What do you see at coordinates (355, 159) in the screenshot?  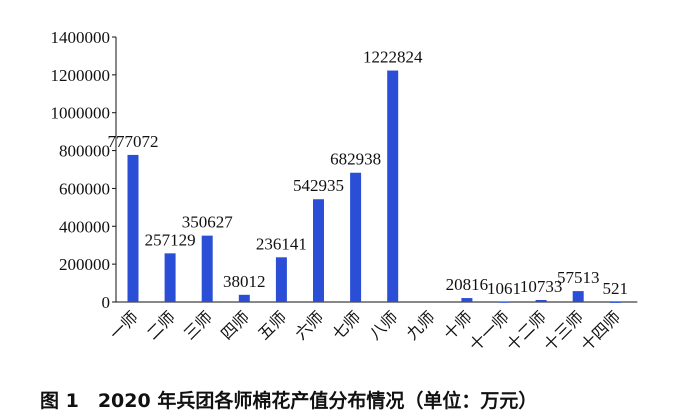 I see `bar-value-label: 682938` at bounding box center [355, 159].